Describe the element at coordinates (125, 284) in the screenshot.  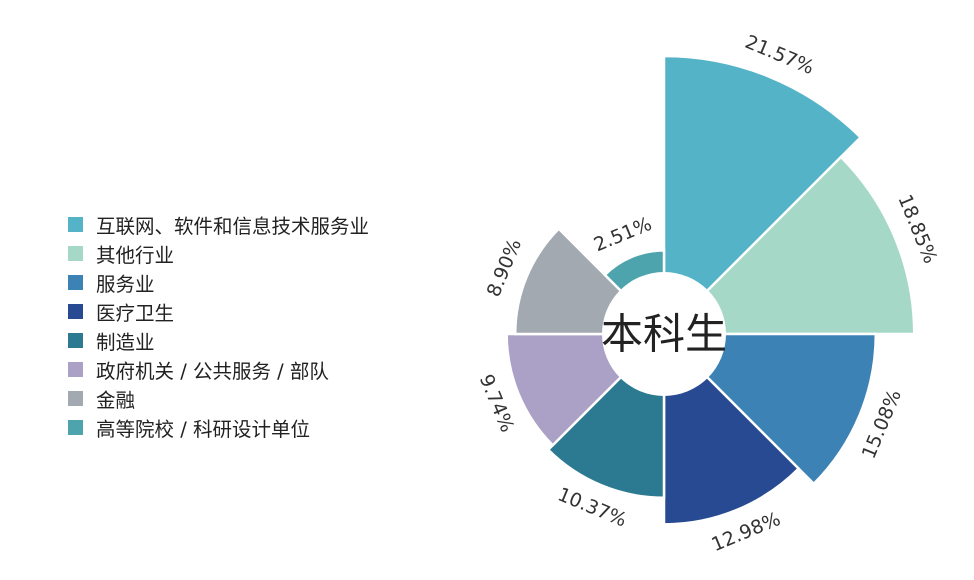
I see `legend-label: 服务业` at that location.